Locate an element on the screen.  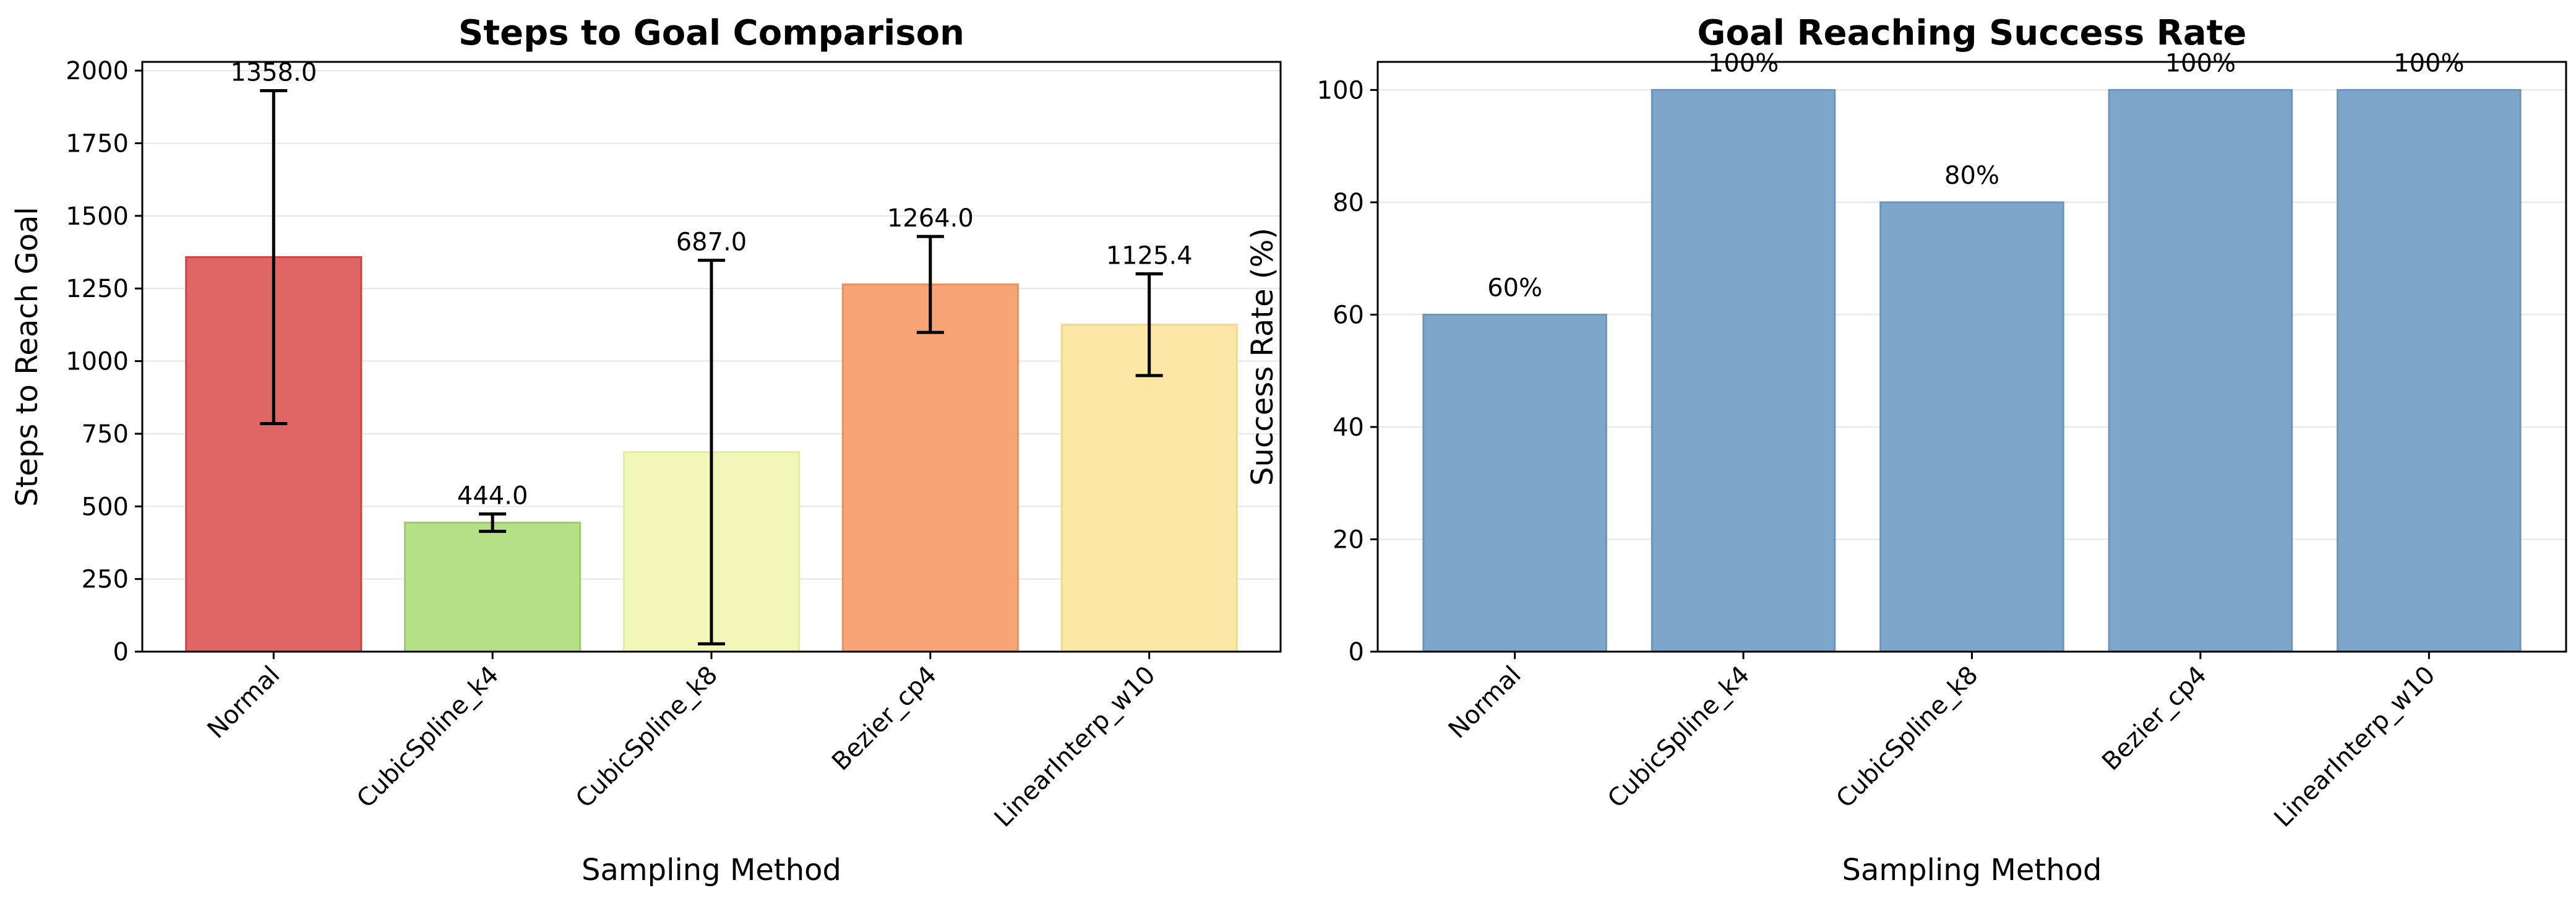
data-label: 80% is located at coordinates (1971, 176).